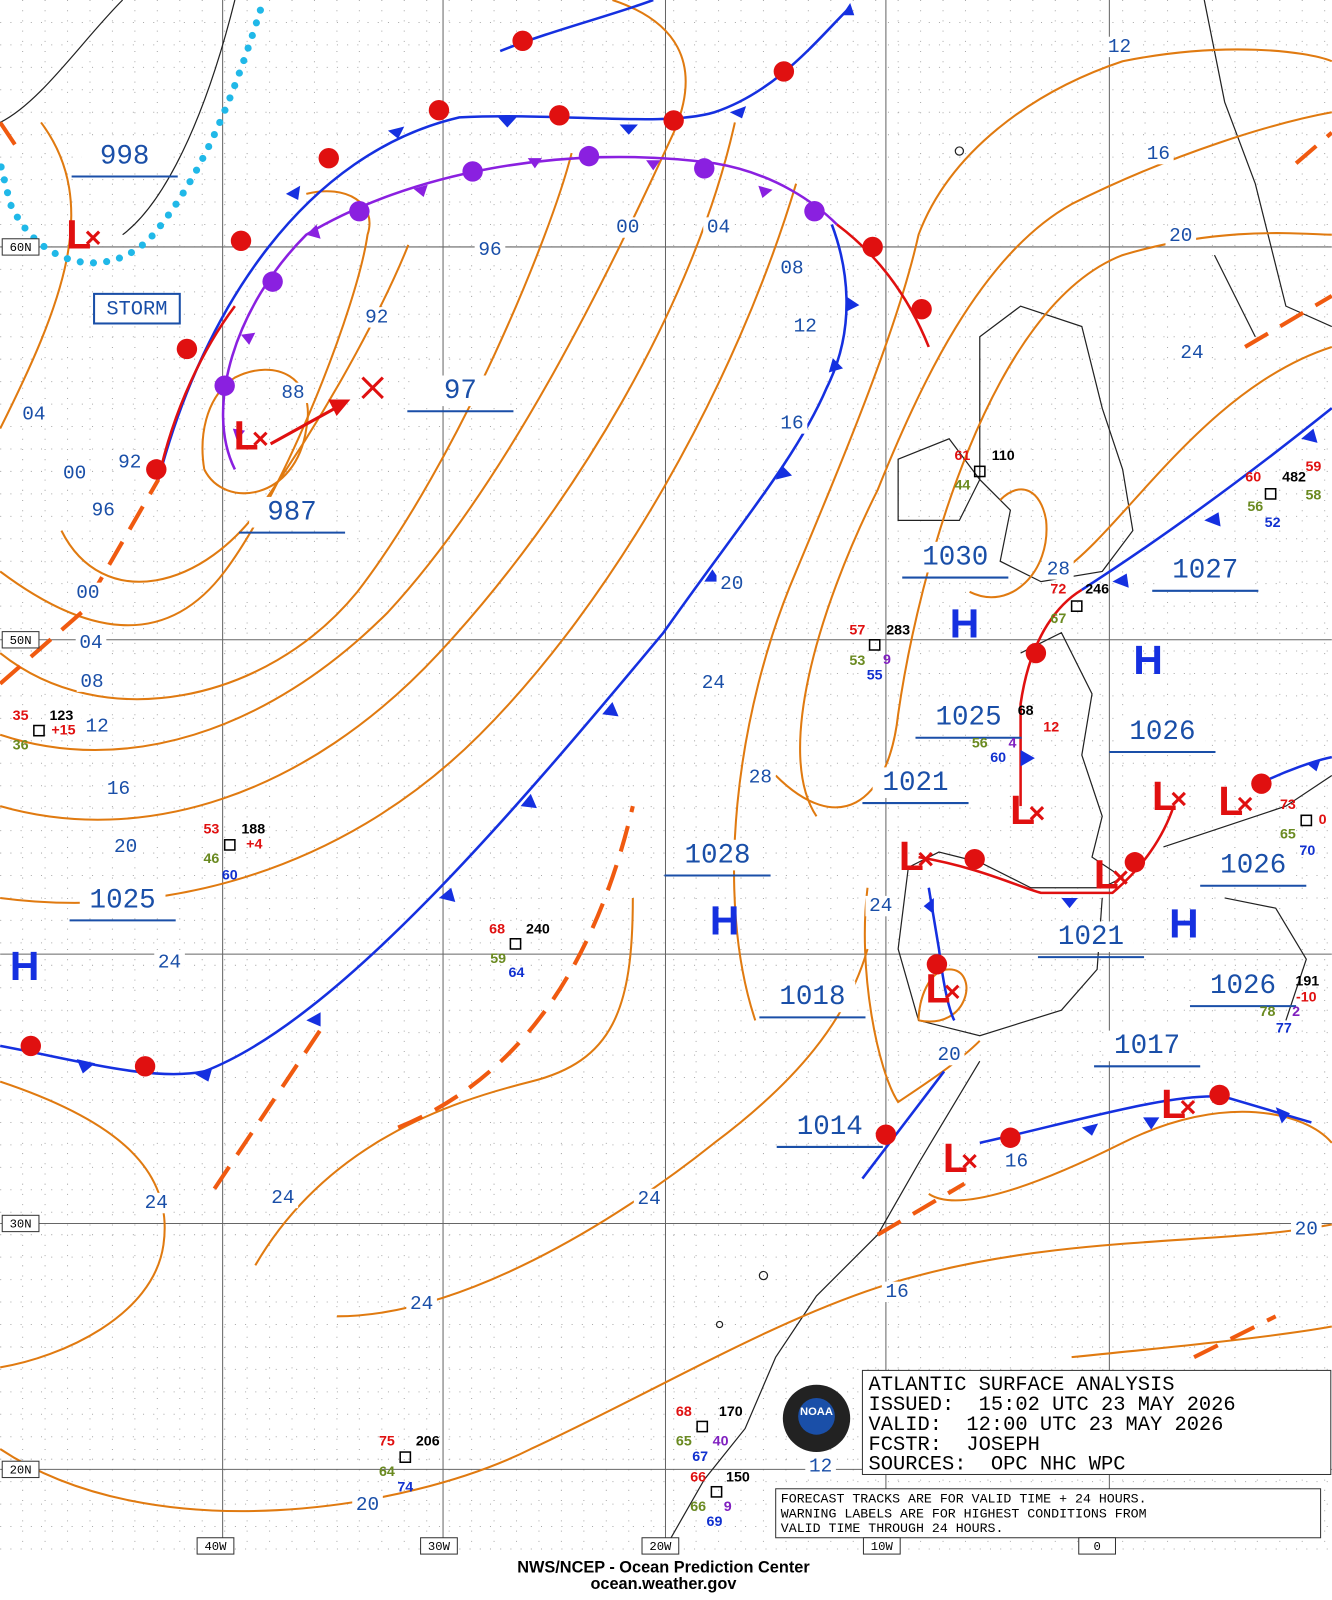 This screenshot has height=1600, width=1332. What do you see at coordinates (136, 310) in the screenshot?
I see `warning-label: STORM` at bounding box center [136, 310].